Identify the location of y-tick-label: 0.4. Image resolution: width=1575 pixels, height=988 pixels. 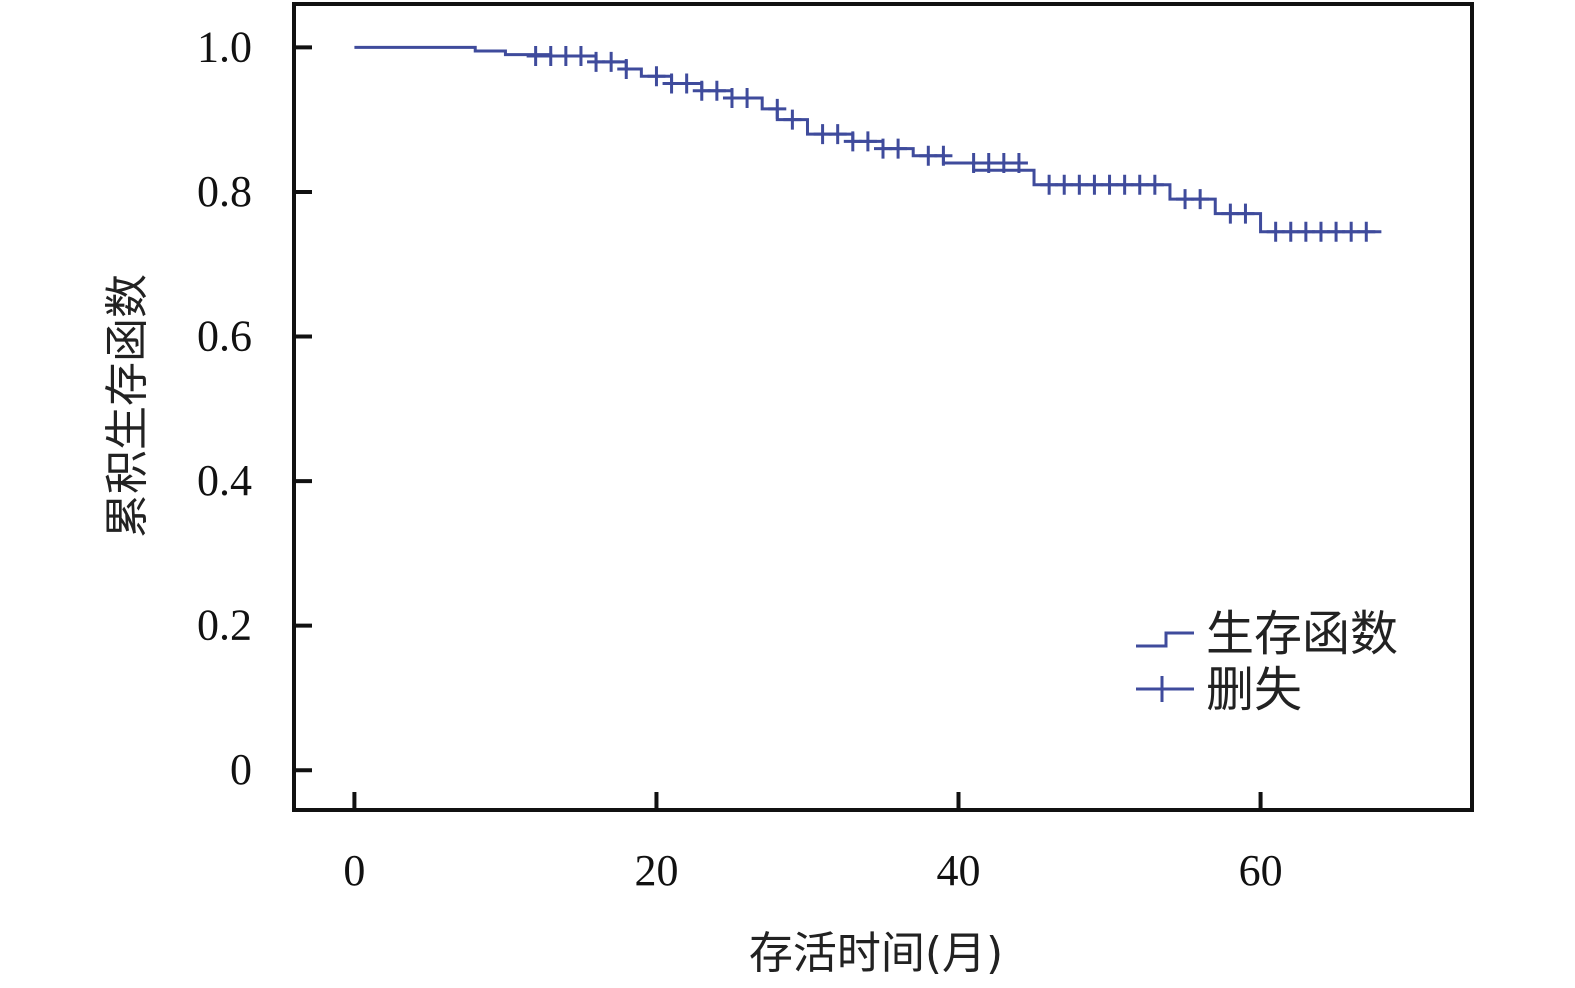
(224, 480).